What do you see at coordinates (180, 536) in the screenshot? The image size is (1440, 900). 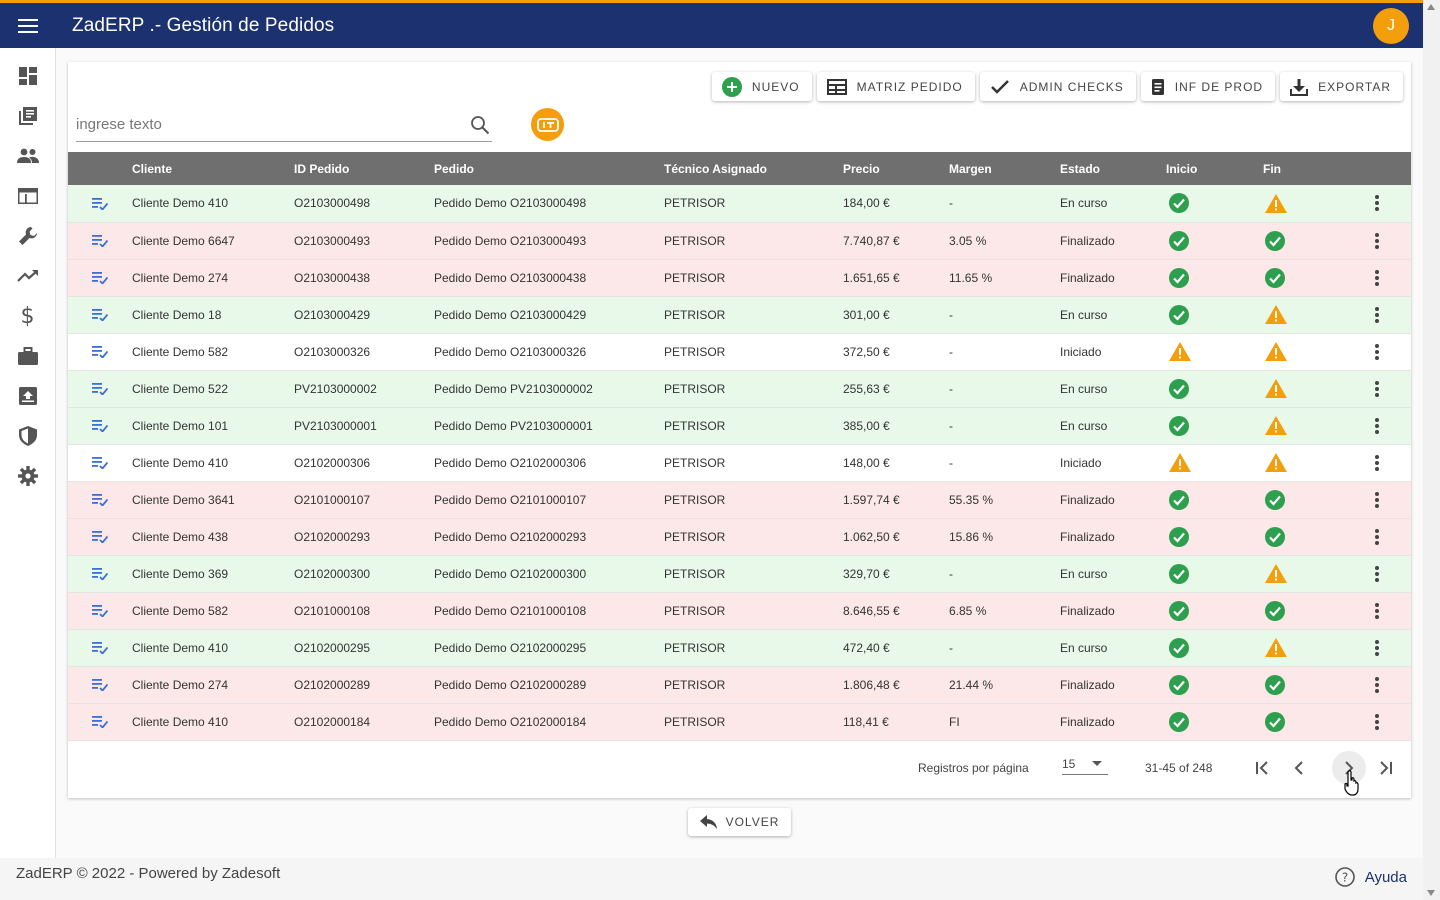 I see `cell-cliente: Cliente Demo 438` at bounding box center [180, 536].